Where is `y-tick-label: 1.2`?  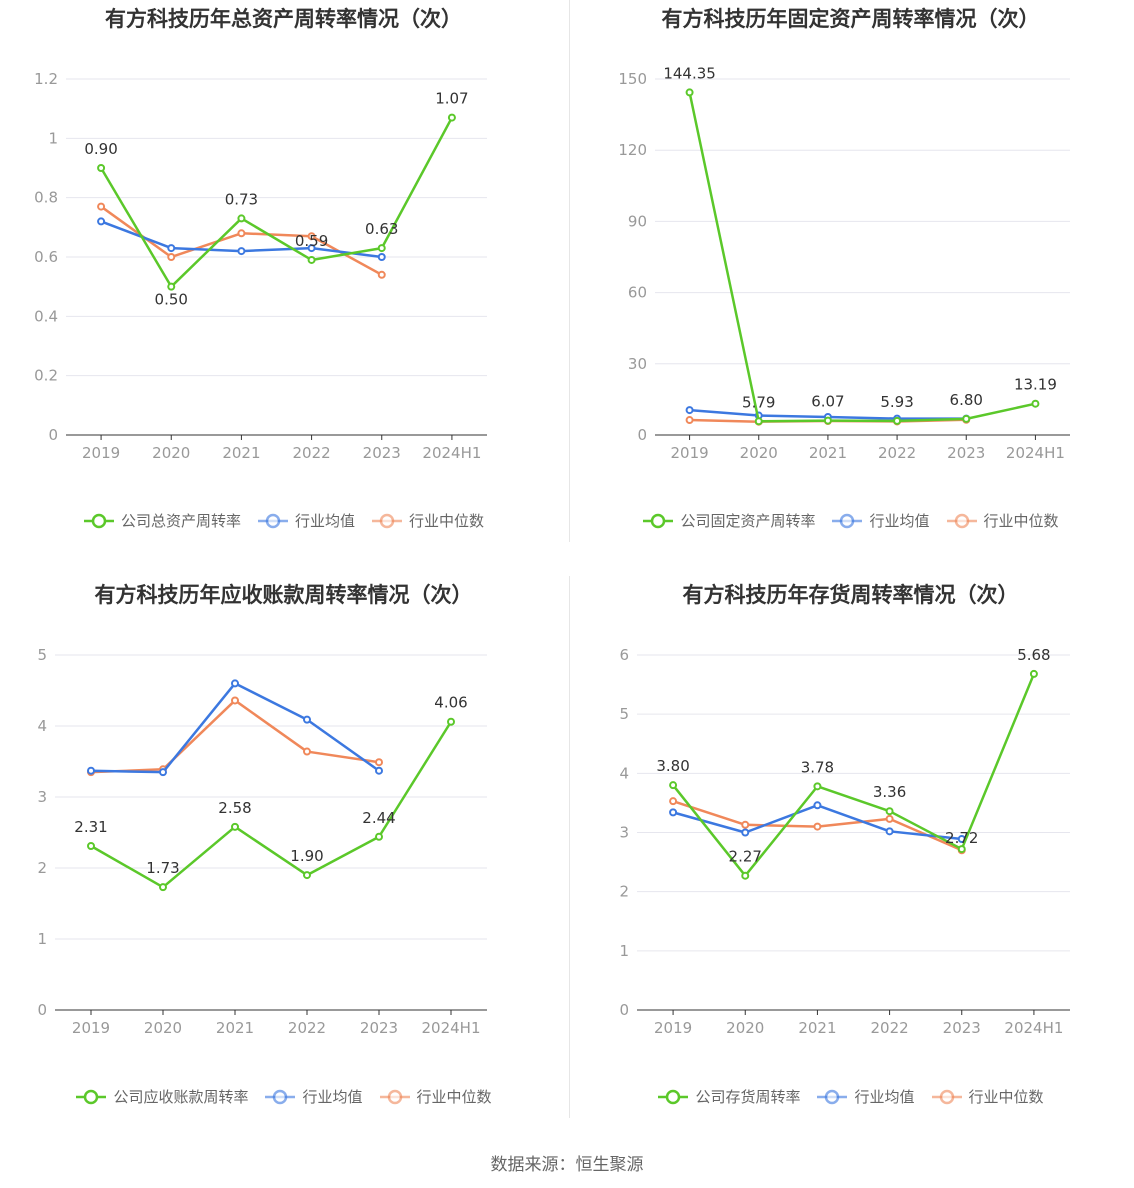 y-tick-label: 1.2 is located at coordinates (46, 79).